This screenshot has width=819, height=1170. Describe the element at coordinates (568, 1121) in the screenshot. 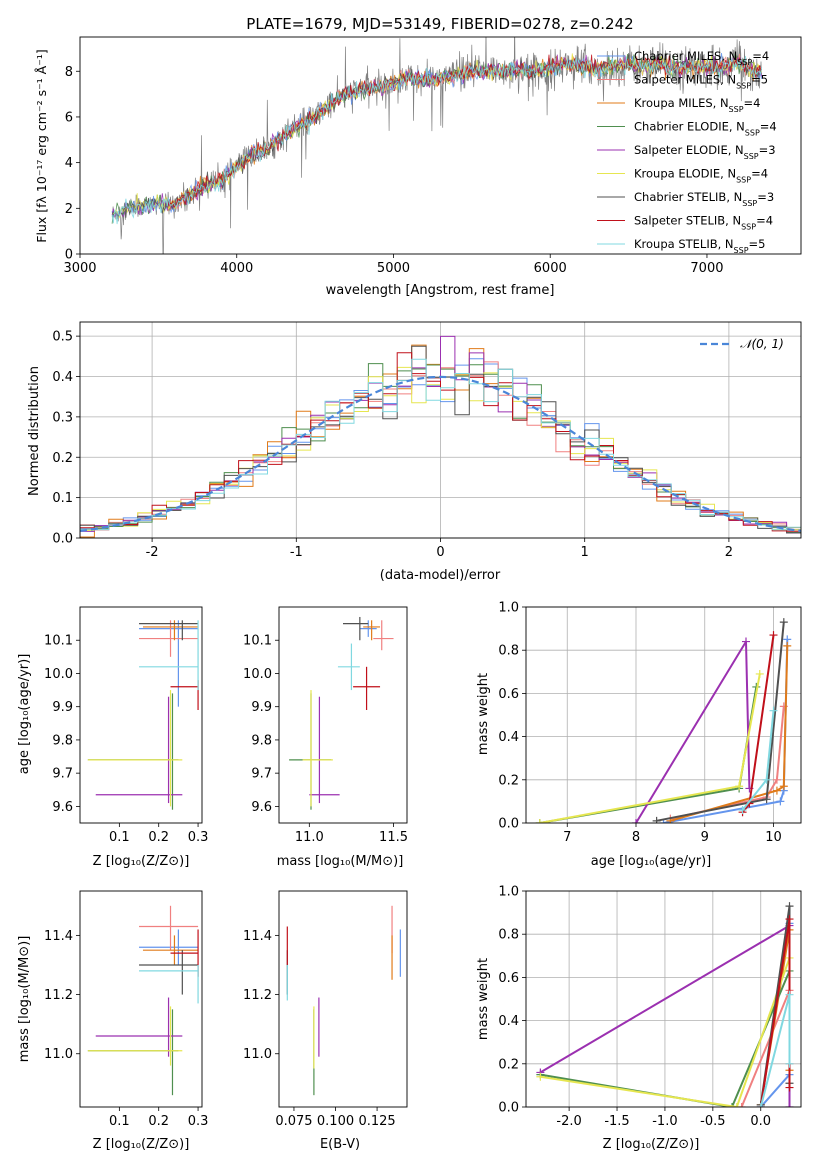

I see `x-tick-label: -2.0` at that location.